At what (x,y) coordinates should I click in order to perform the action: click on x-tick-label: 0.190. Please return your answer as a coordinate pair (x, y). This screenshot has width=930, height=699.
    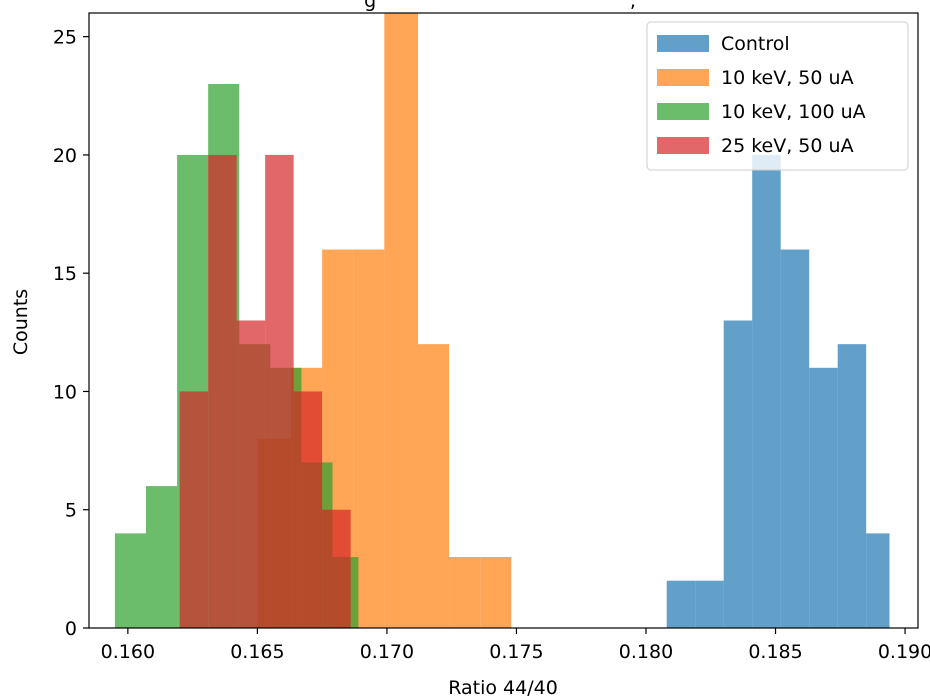
    Looking at the image, I should click on (904, 652).